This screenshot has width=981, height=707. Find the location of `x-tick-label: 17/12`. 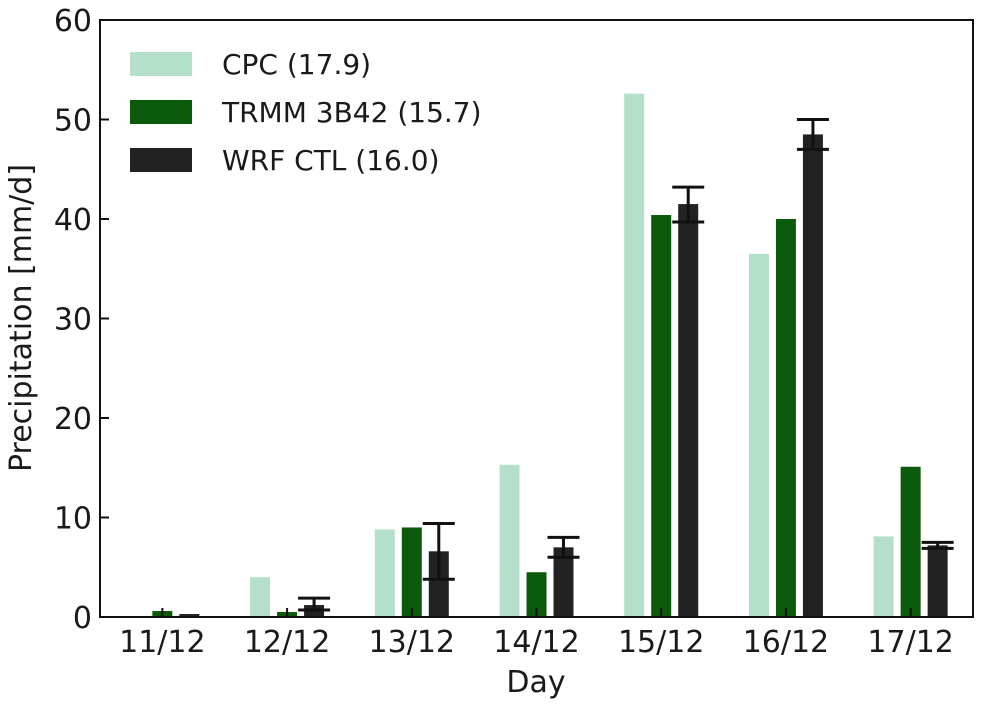

x-tick-label: 17/12 is located at coordinates (910, 642).